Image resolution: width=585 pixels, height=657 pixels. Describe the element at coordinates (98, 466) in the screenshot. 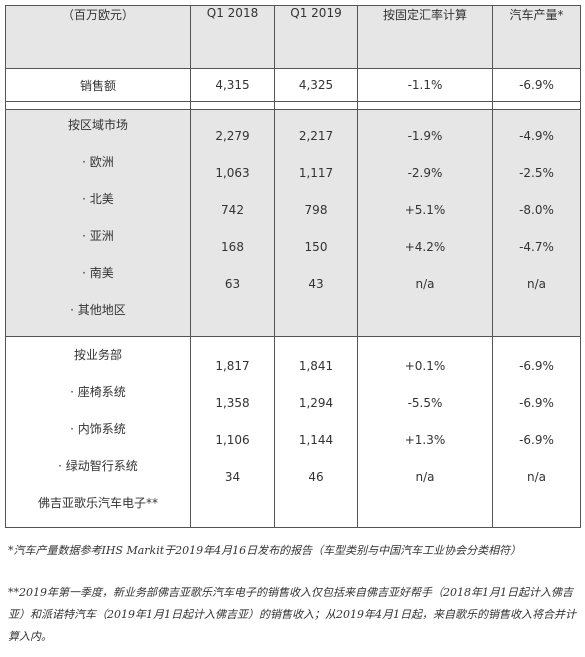

I see `segment-label: · 绿动智行系统` at that location.